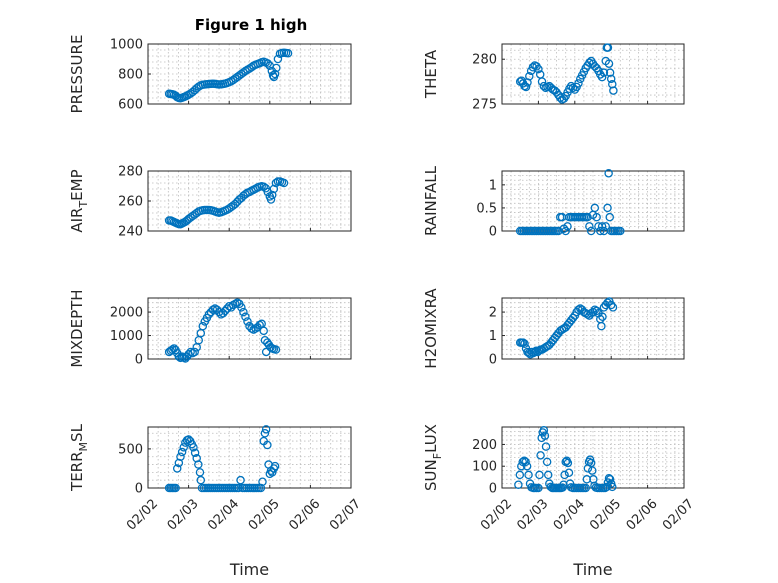 This screenshot has height=583, width=778. Describe the element at coordinates (431, 328) in the screenshot. I see `y-axis-label: H2OMIXRA` at that location.